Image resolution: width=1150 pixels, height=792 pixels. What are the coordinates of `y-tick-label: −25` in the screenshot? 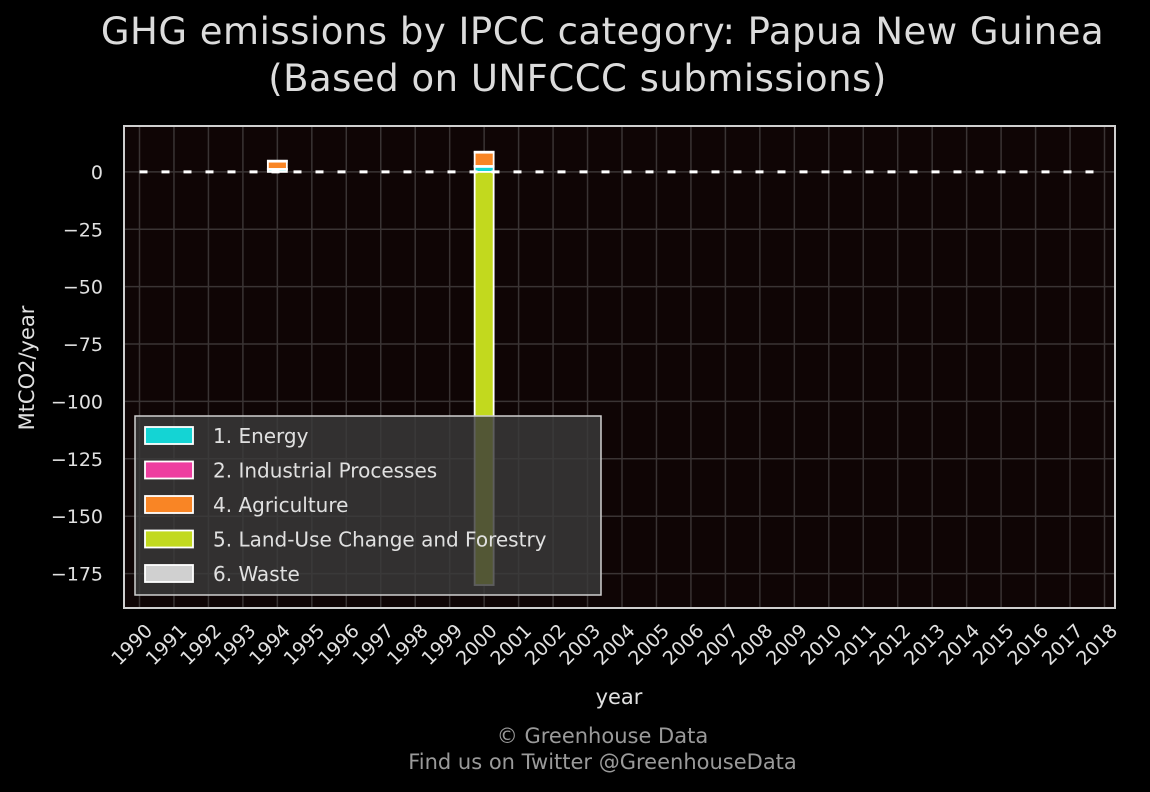 It's located at (83, 230).